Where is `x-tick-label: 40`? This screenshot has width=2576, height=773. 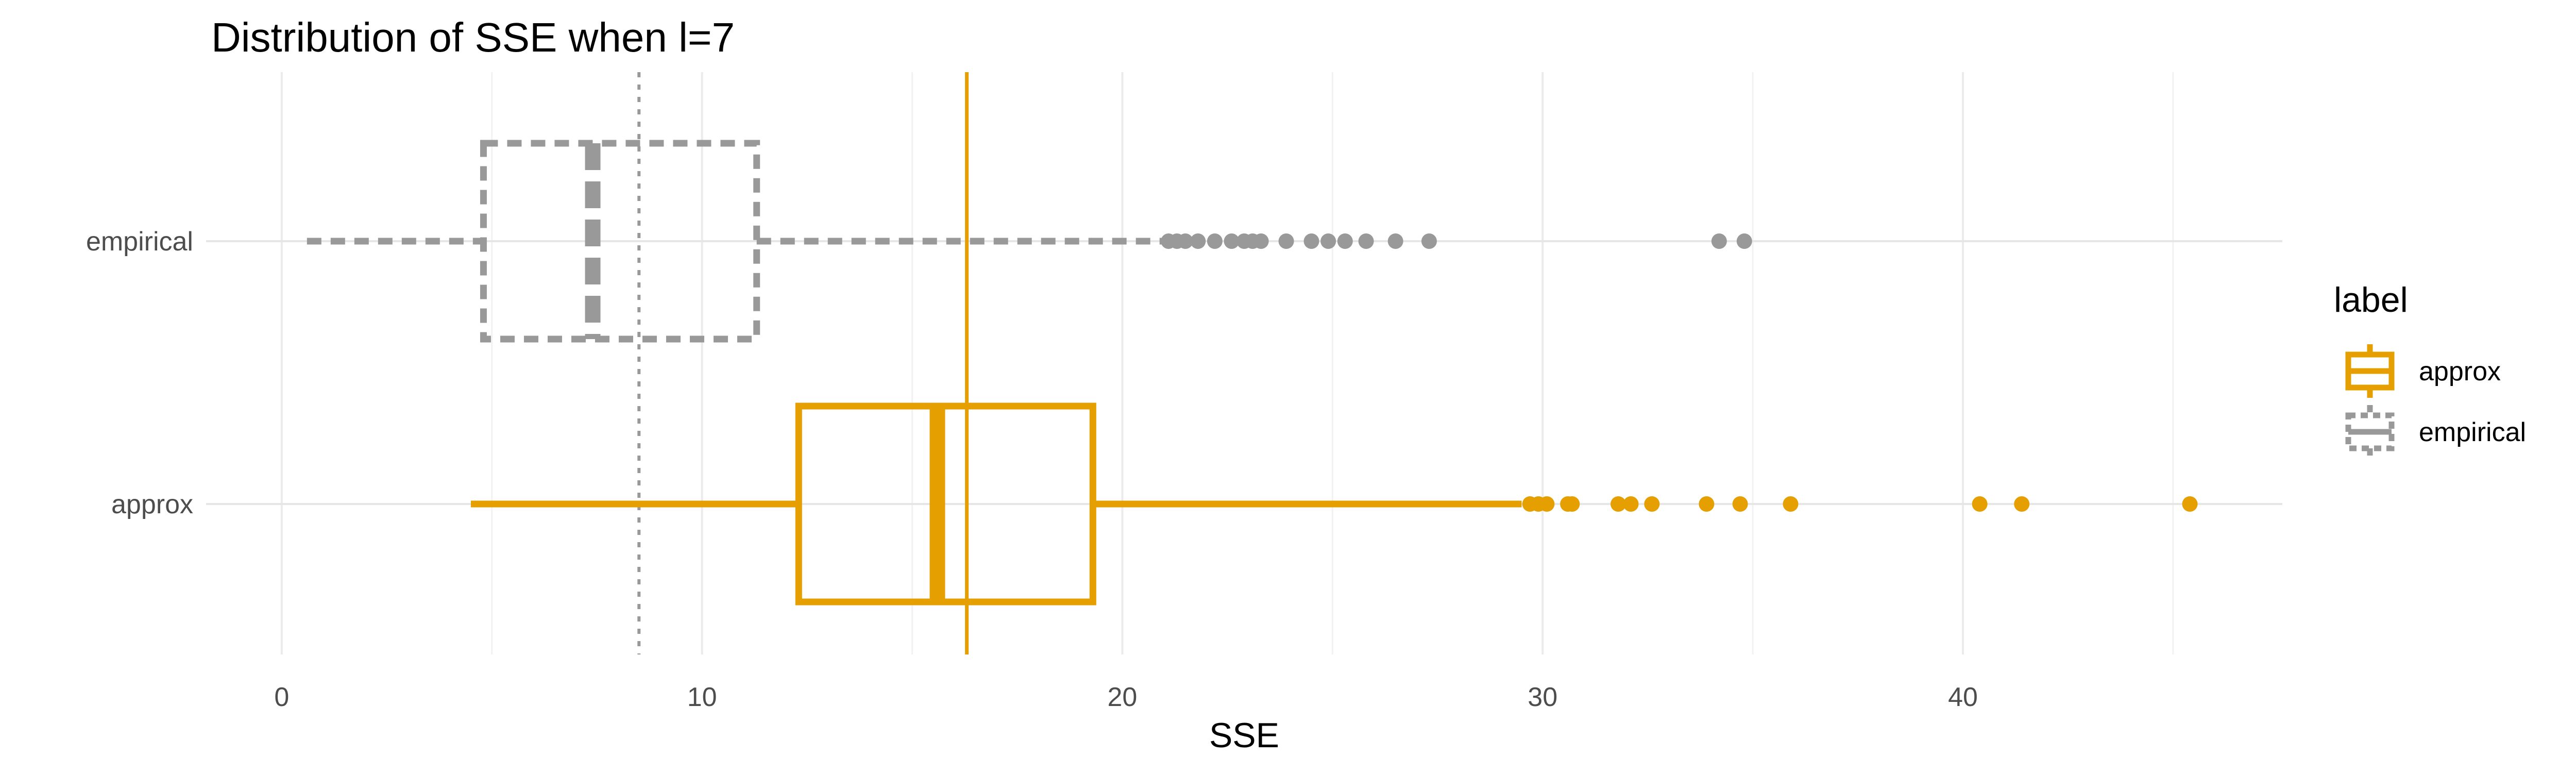
x-tick-label: 40 is located at coordinates (1963, 697).